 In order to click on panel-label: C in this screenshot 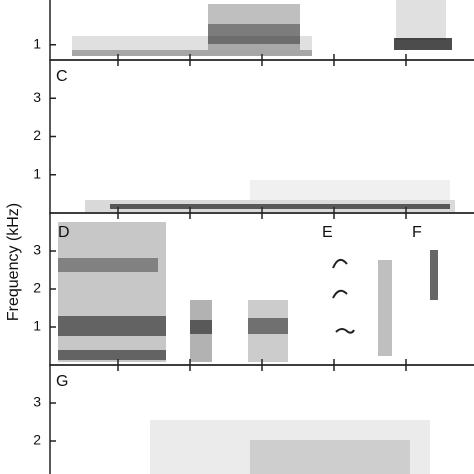, I will do `click(62, 76)`.